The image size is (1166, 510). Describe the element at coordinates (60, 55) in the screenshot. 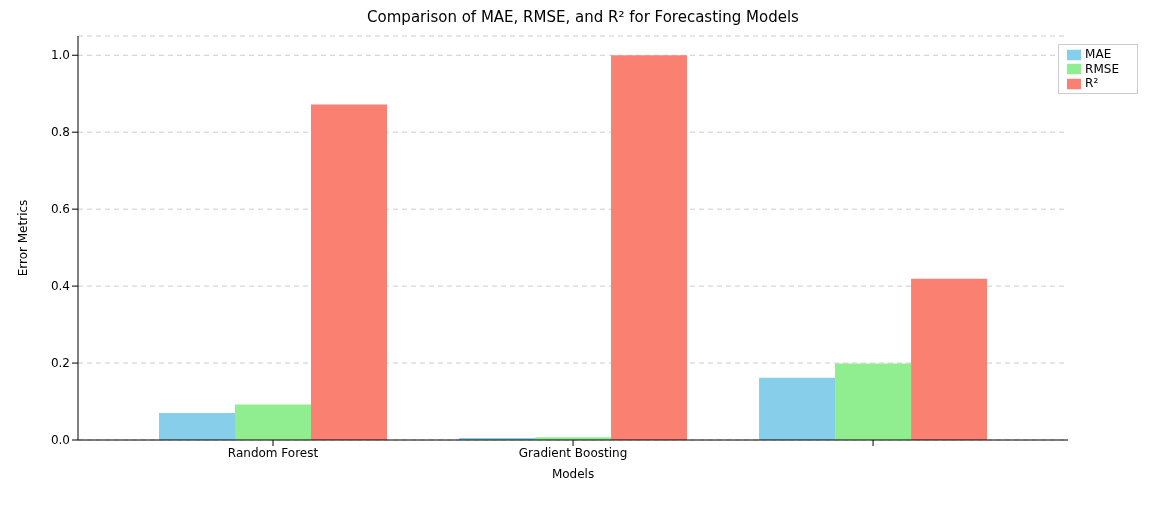

I see `y-tick-label: 1.0` at that location.